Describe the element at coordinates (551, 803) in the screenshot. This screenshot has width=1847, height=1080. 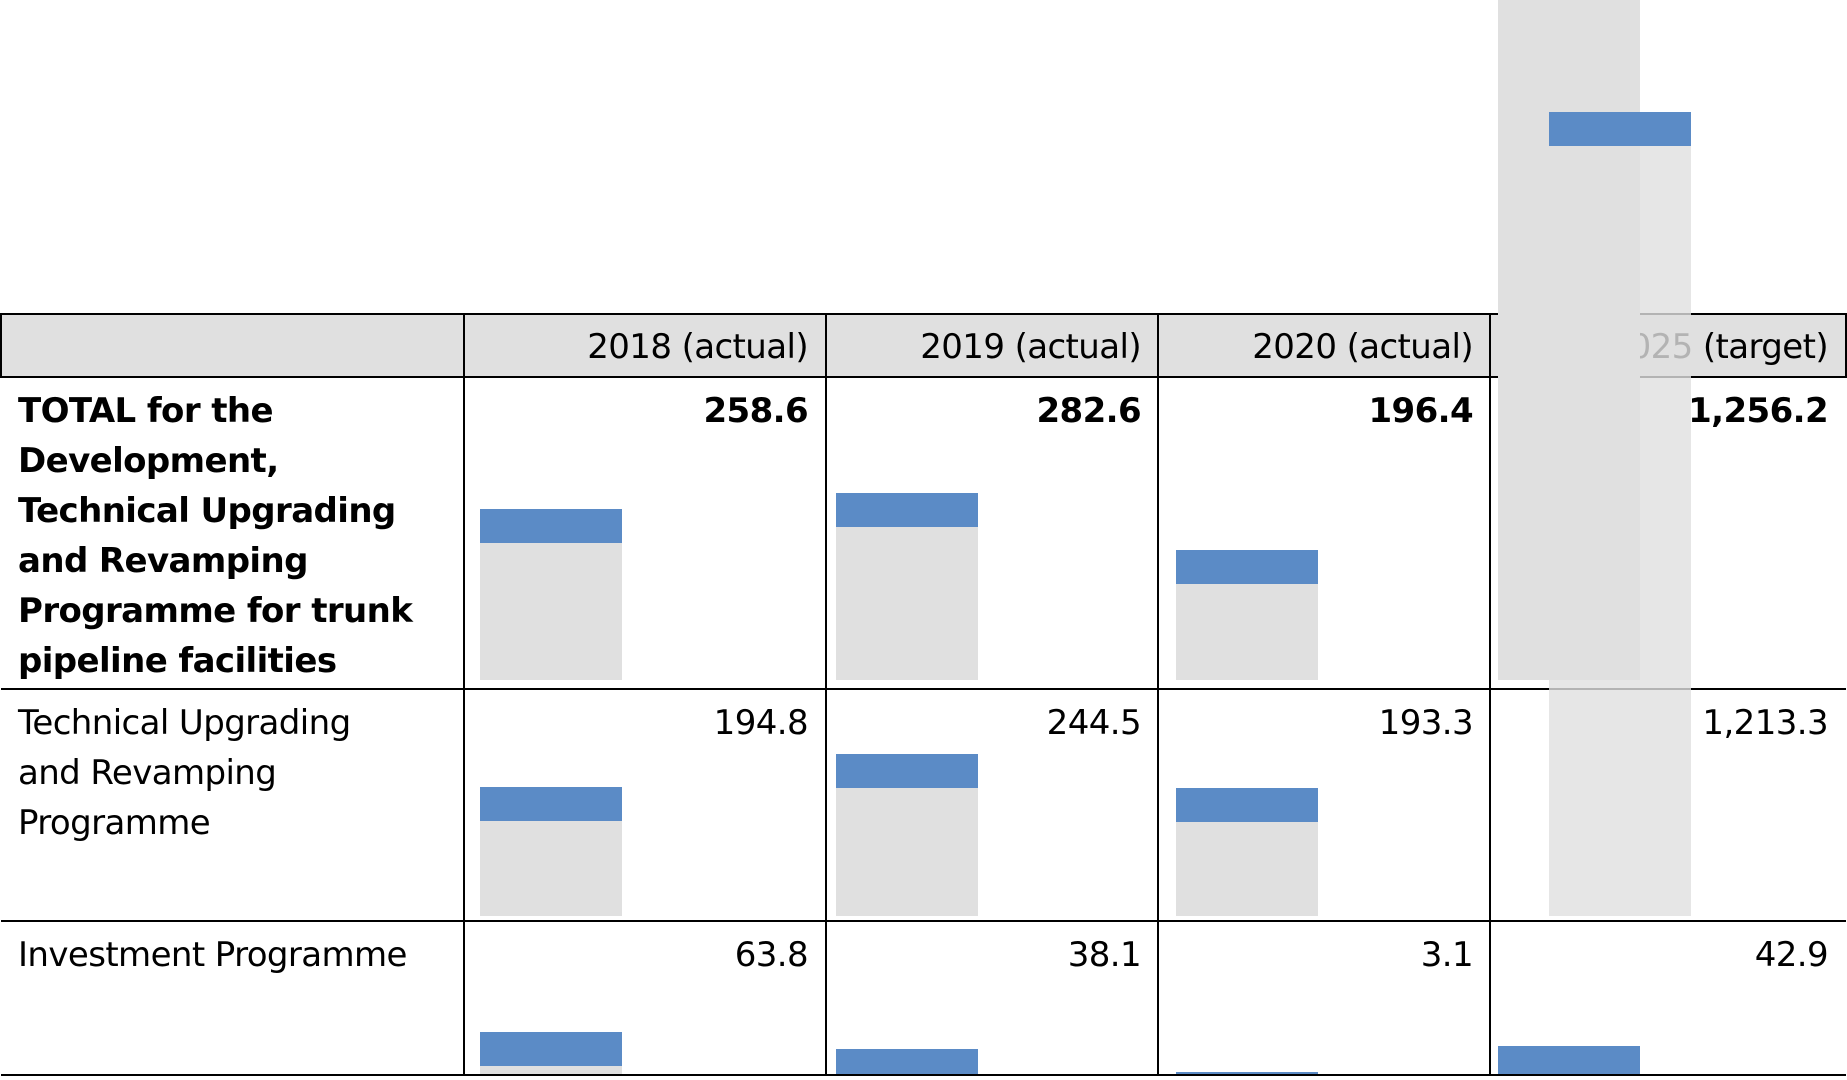
I see `bar-cap-technical-upgrading-2018` at that location.